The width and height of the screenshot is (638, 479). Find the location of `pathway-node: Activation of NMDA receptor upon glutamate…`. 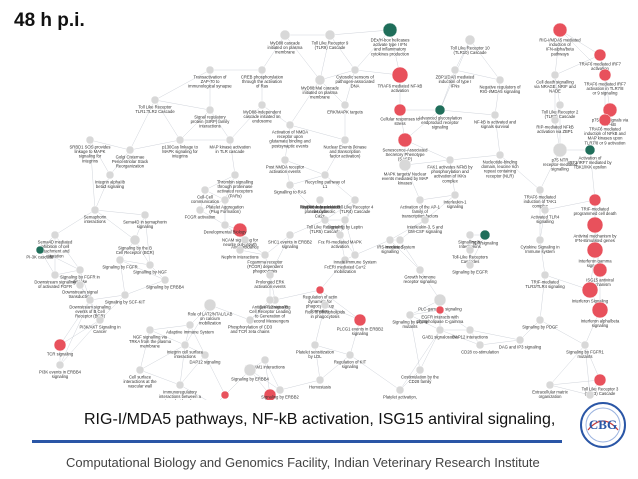

pathway-node: Activation of NMDA receptor upon glutamate… is located at coordinates (290, 134).